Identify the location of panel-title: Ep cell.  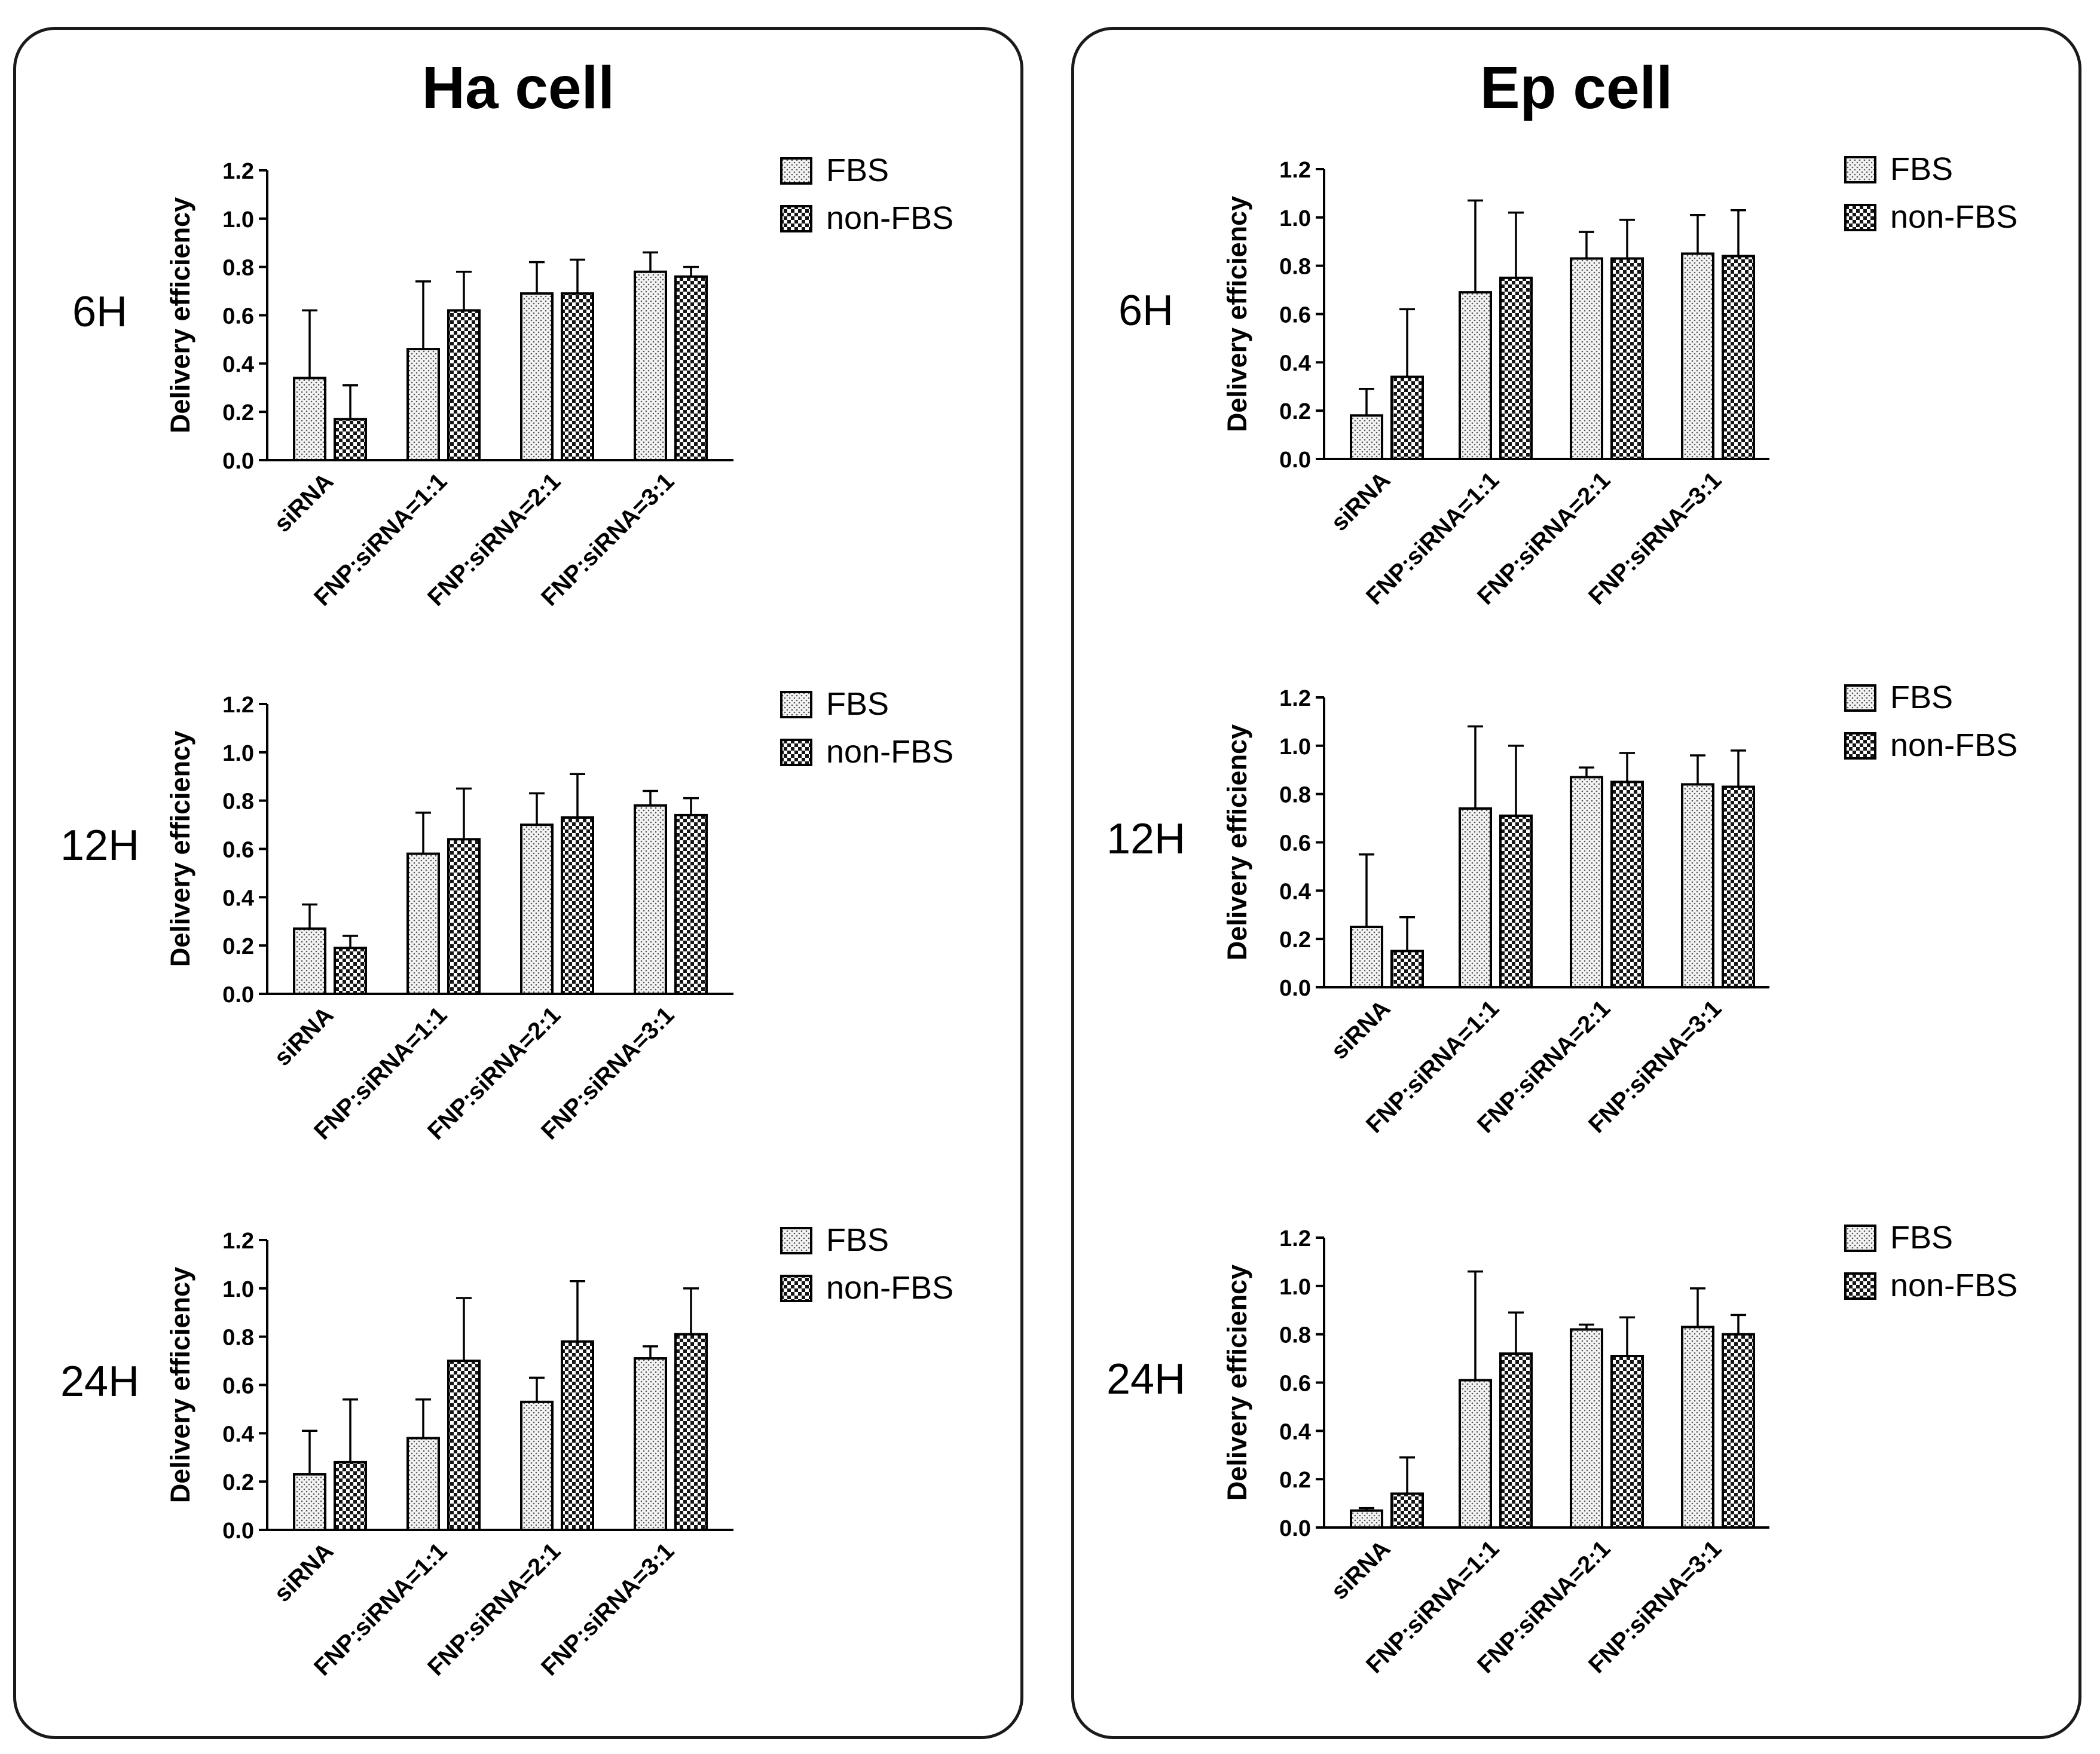
(1576, 87).